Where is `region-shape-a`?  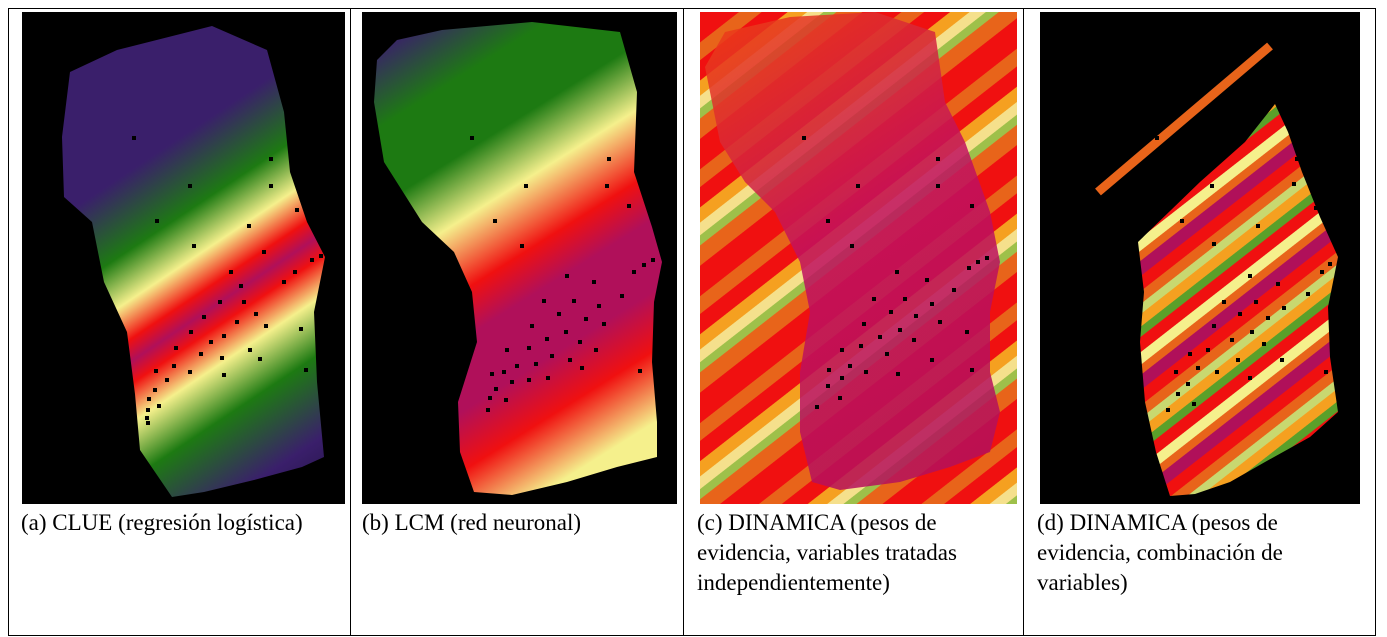 region-shape-a is located at coordinates (193, 261).